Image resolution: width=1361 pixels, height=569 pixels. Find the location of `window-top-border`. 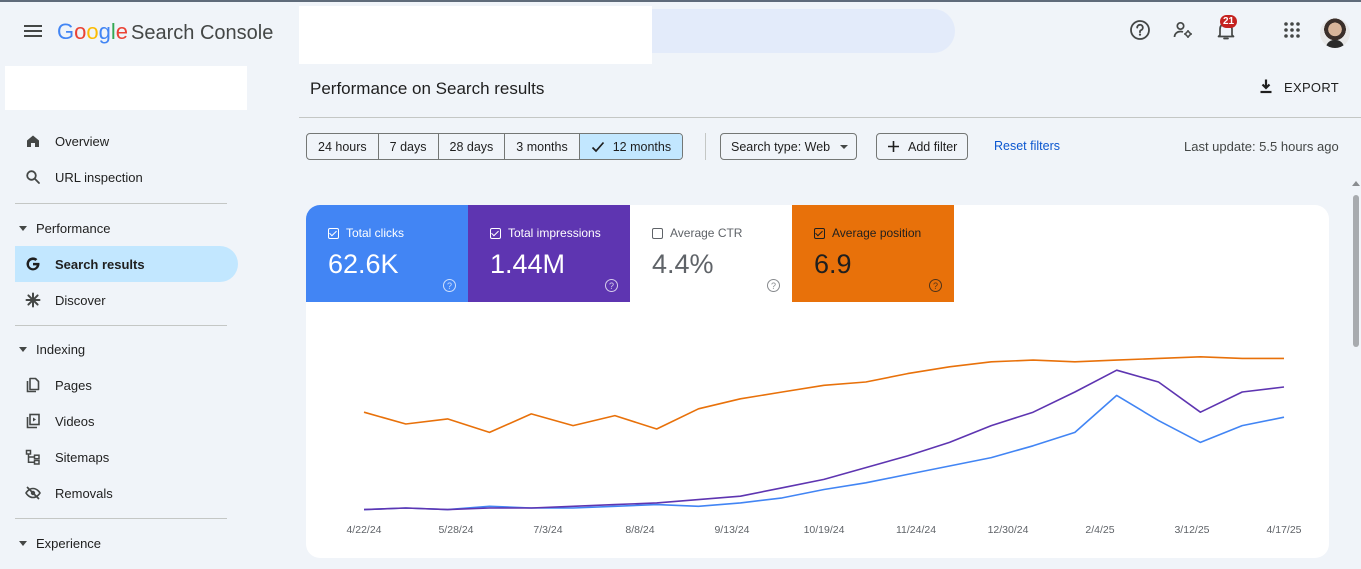

window-top-border is located at coordinates (680, 1).